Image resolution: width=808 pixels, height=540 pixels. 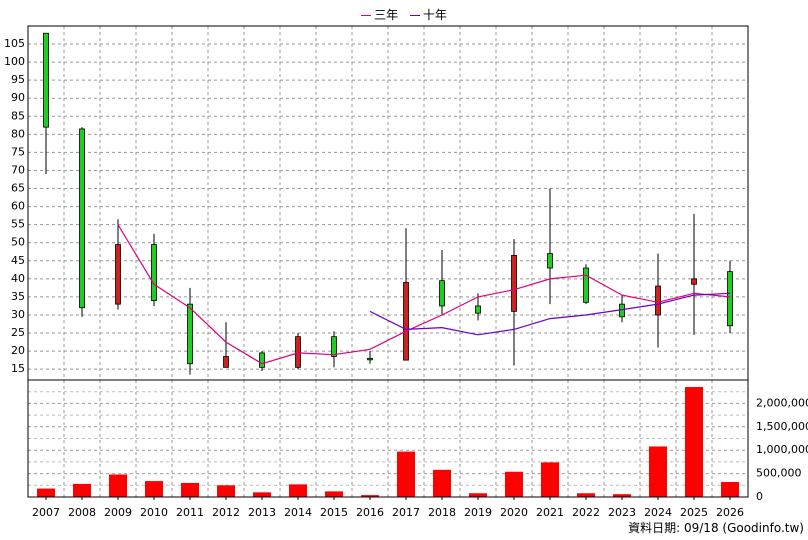 I want to click on price-tick-label: 85, so click(x=18, y=115).